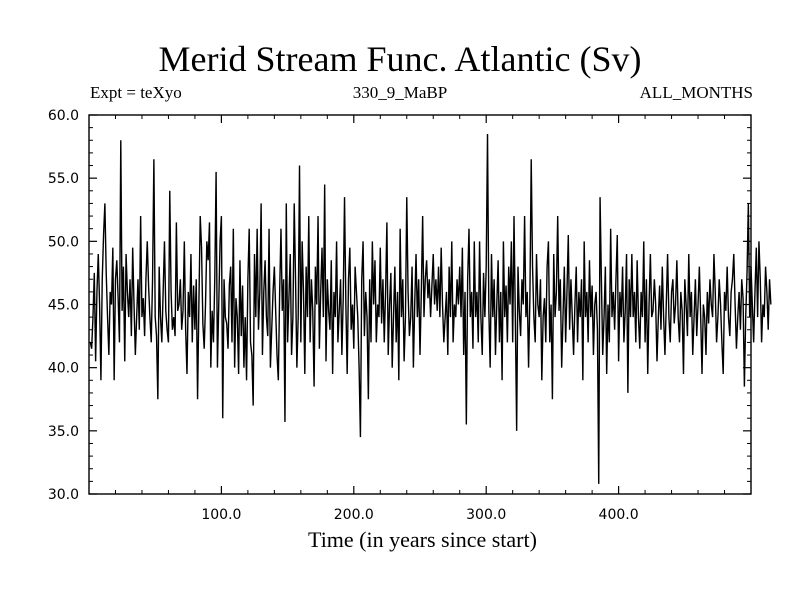 The image size is (800, 600). I want to click on chart-title: Merid Stream Func. Atlantic (Sv), so click(400, 59).